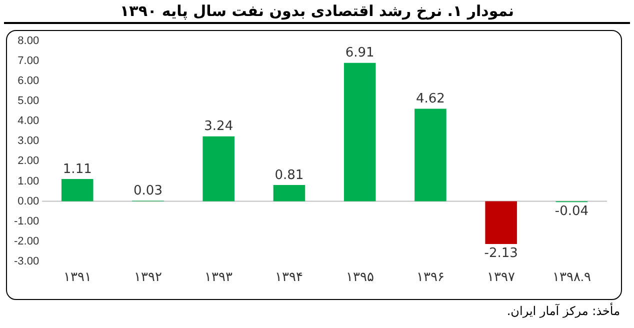 The height and width of the screenshot is (328, 634). What do you see at coordinates (29, 201) in the screenshot?
I see `y-tick-label: 0.00` at bounding box center [29, 201].